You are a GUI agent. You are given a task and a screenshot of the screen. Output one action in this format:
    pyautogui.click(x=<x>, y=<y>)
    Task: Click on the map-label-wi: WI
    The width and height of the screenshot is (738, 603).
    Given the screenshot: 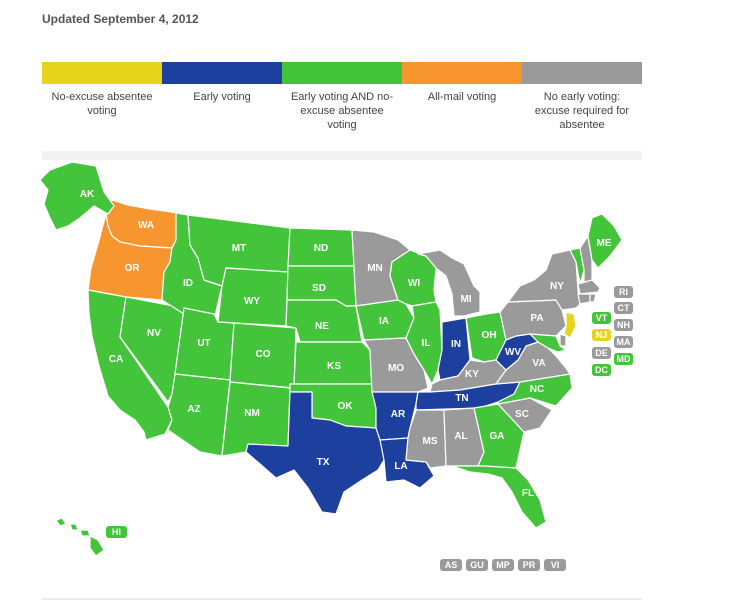 What is the action you would take?
    pyautogui.click(x=414, y=283)
    